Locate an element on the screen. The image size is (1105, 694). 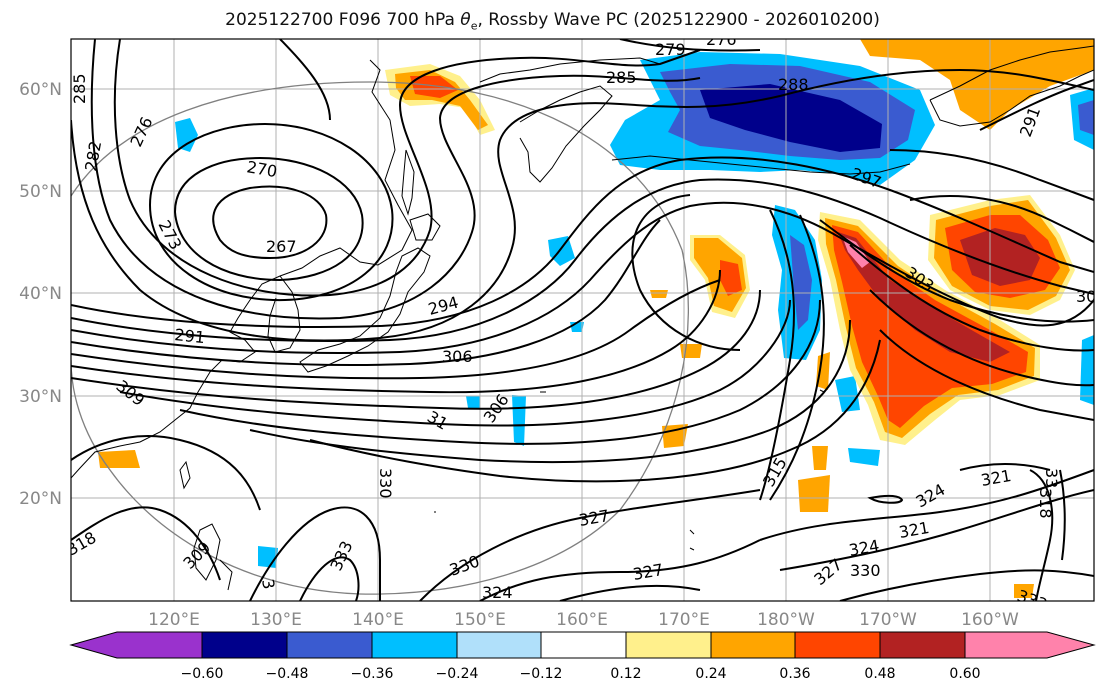
colorbar-dividers is located at coordinates (583, 645).